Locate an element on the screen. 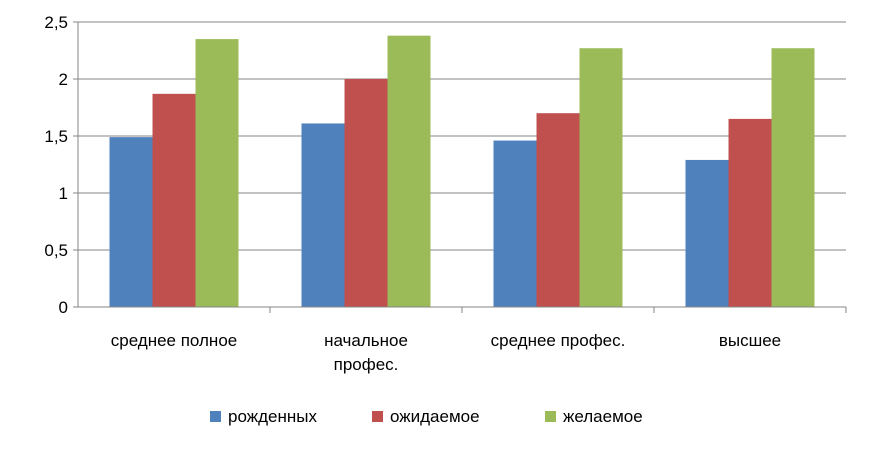  y-tick-label: 1,5 is located at coordinates (56, 136).